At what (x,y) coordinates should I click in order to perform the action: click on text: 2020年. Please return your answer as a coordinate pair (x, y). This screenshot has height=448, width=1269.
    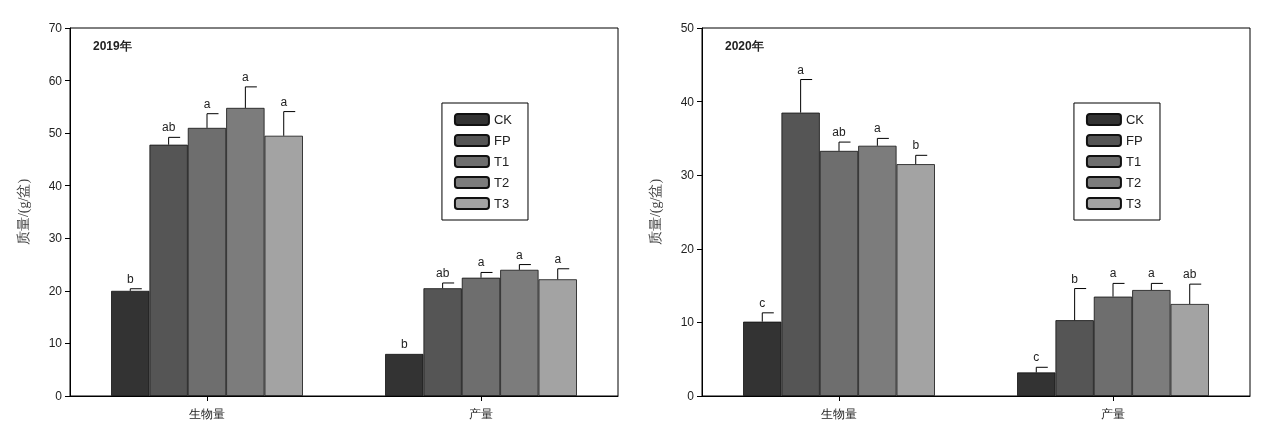
    Looking at the image, I should click on (744, 46).